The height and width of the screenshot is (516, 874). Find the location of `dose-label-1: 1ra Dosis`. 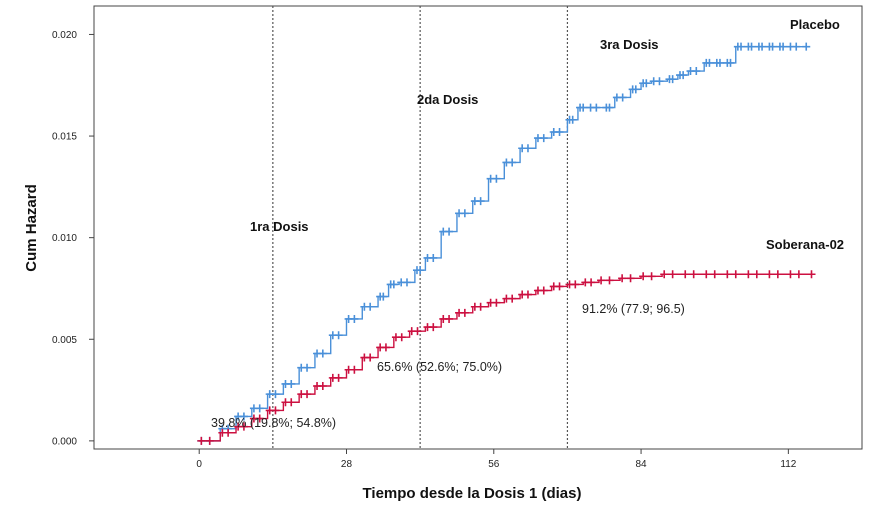

dose-label-1: 1ra Dosis is located at coordinates (279, 226).